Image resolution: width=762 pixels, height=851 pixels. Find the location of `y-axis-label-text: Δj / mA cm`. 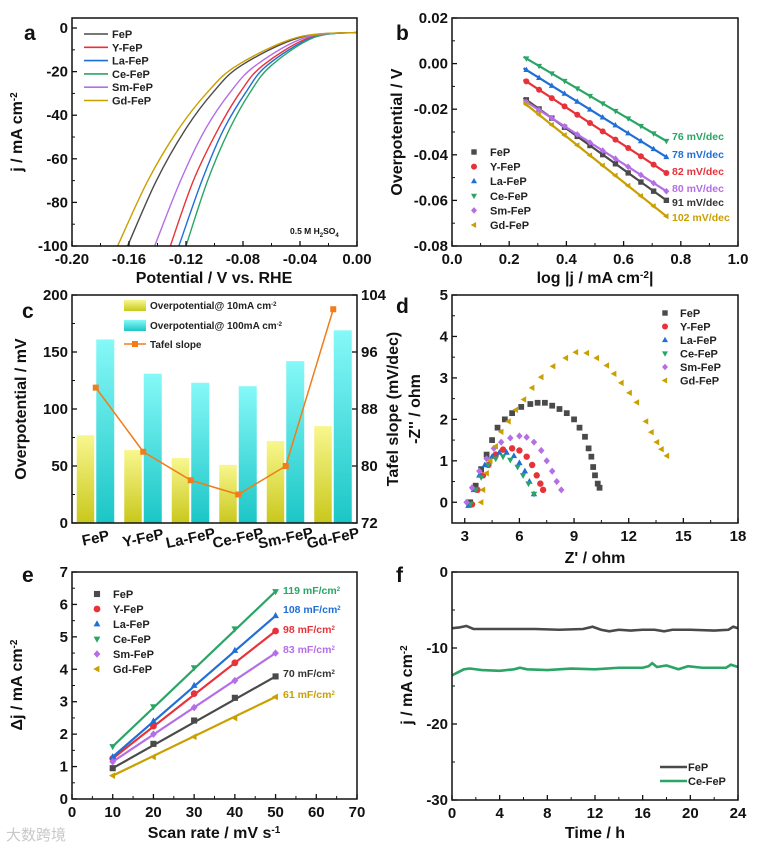

y-axis-label-text: Δj / mA cm is located at coordinates (17, 689).